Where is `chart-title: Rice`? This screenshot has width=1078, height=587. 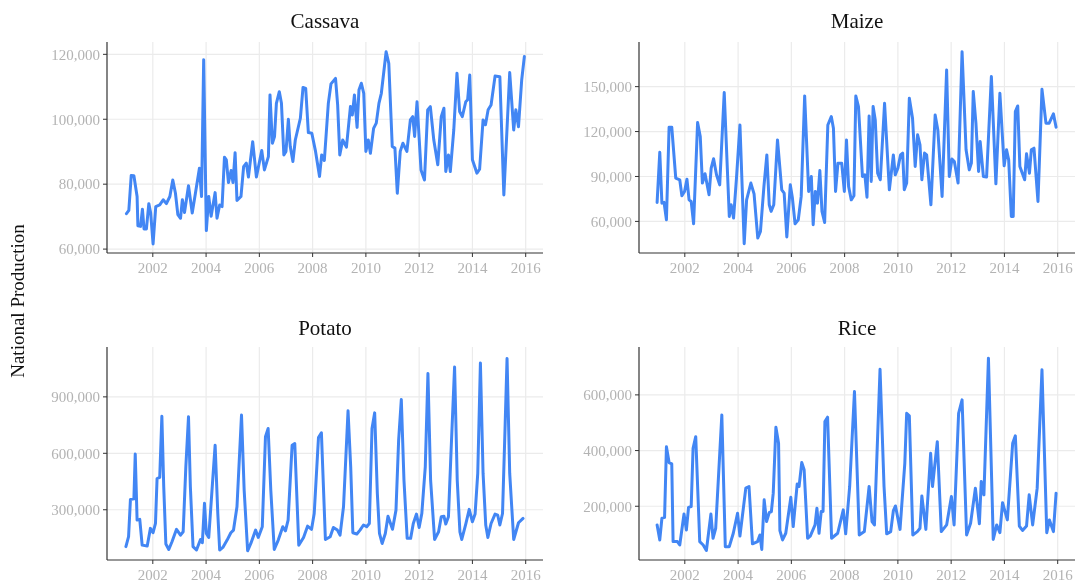 chart-title: Rice is located at coordinates (857, 328).